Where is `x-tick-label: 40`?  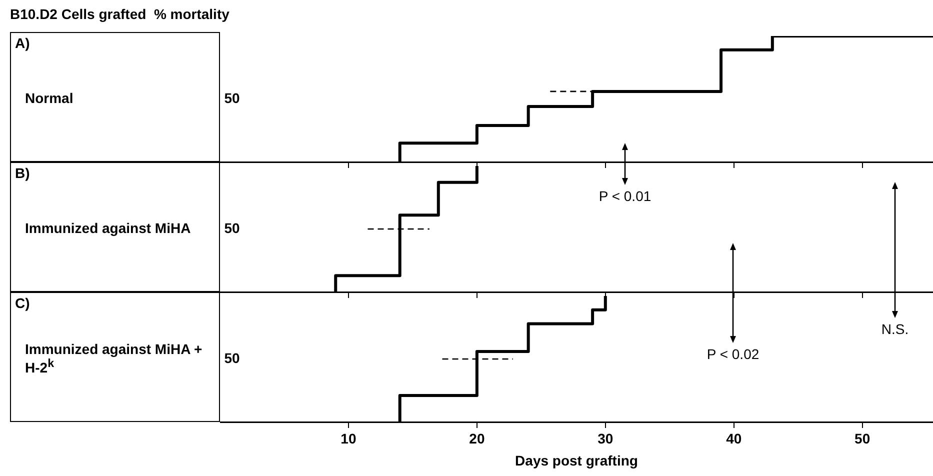
x-tick-label: 40 is located at coordinates (734, 438).